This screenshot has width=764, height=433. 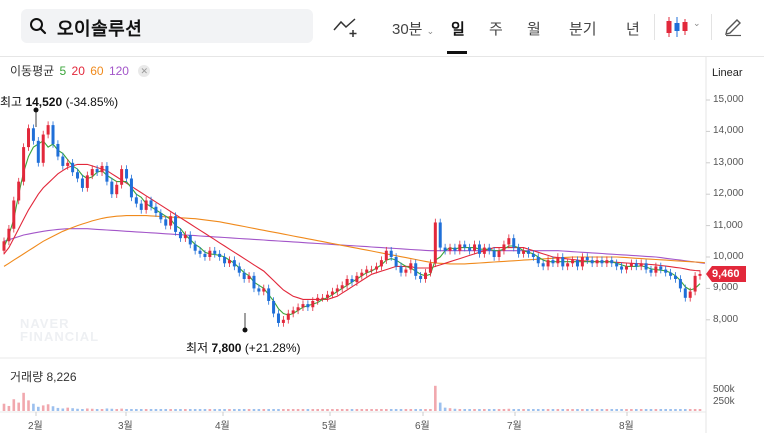 What do you see at coordinates (733, 27) in the screenshot?
I see `pencil-icon` at bounding box center [733, 27].